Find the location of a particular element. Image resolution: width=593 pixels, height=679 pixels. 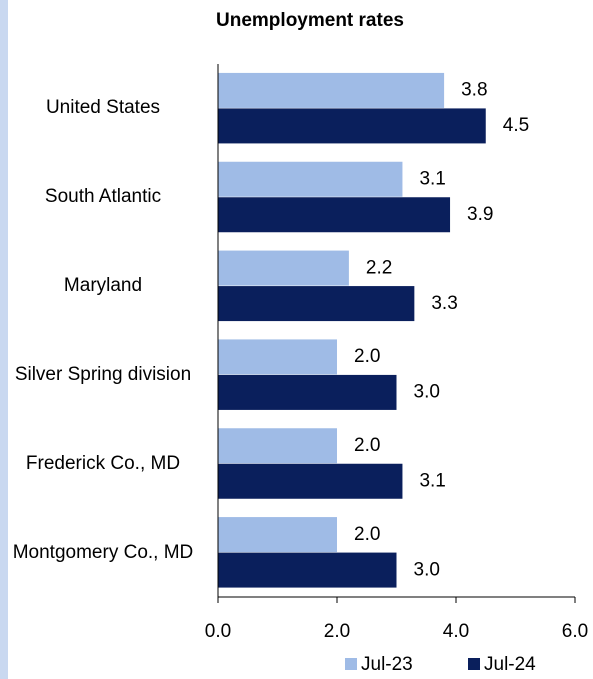

data-label: 2.2 is located at coordinates (379, 267).